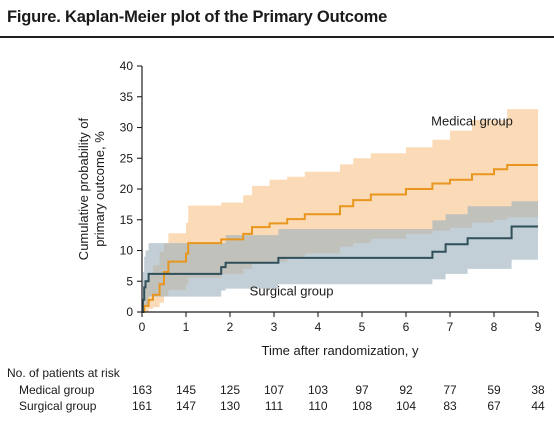 Image resolution: width=554 pixels, height=439 pixels. What do you see at coordinates (292, 291) in the screenshot?
I see `surgical-group-annotation: Surgical group` at bounding box center [292, 291].